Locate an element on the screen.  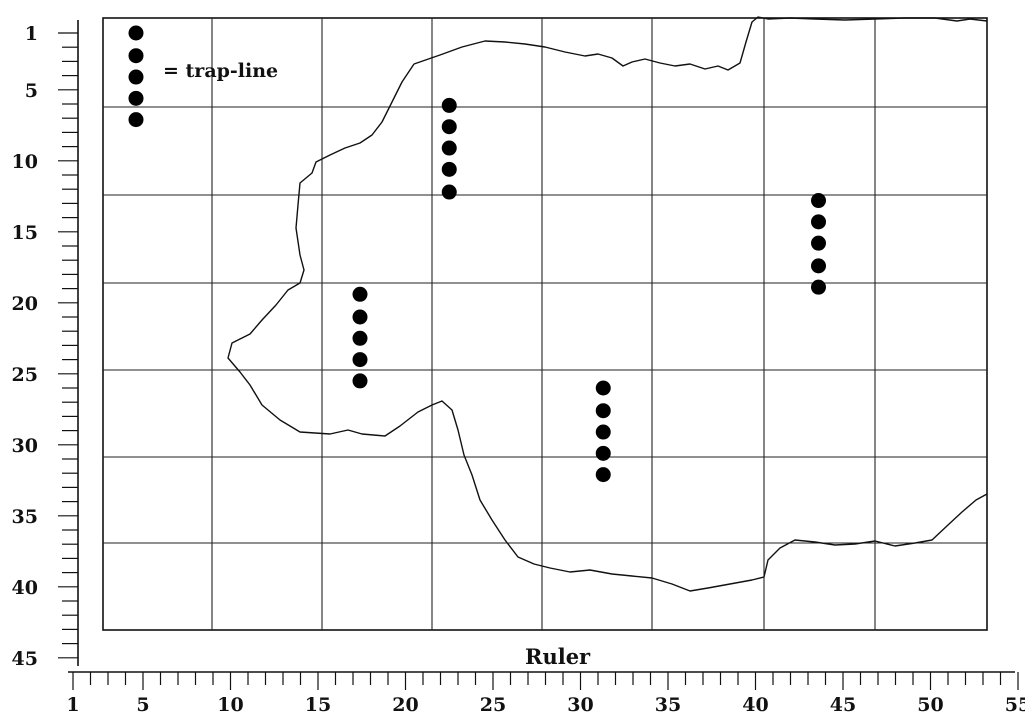
y-axis-label: 45 is located at coordinates (25, 659).